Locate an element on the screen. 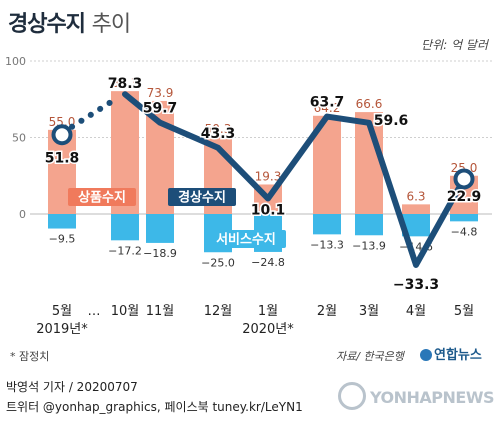 The image size is (500, 427). current-account-dotted is located at coordinates (94, 112).